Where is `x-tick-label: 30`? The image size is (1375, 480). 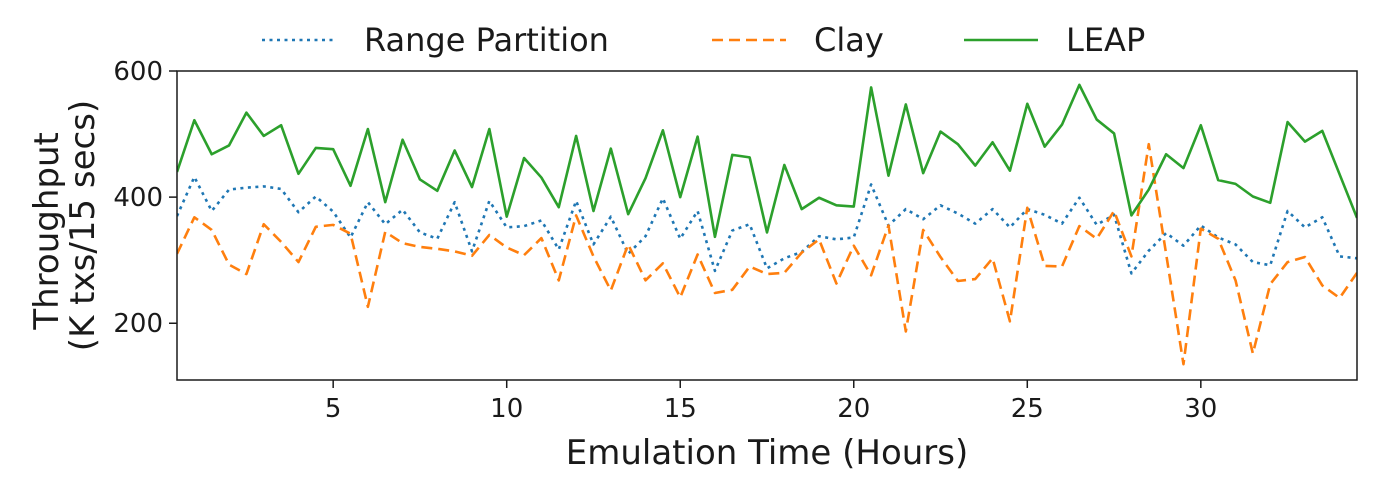
x-tick-label: 30 is located at coordinates (1200, 409).